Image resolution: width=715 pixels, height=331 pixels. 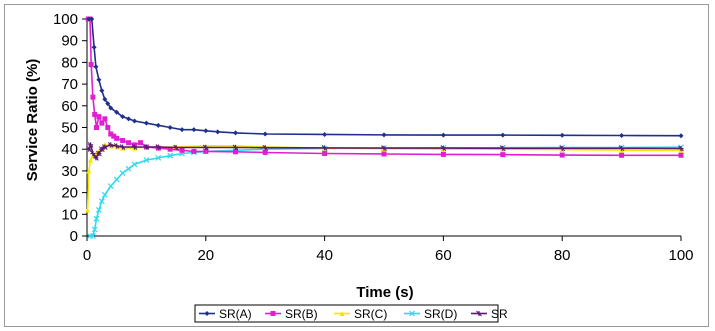 What do you see at coordinates (440, 314) in the screenshot?
I see `legend-label: SR(D)` at bounding box center [440, 314].